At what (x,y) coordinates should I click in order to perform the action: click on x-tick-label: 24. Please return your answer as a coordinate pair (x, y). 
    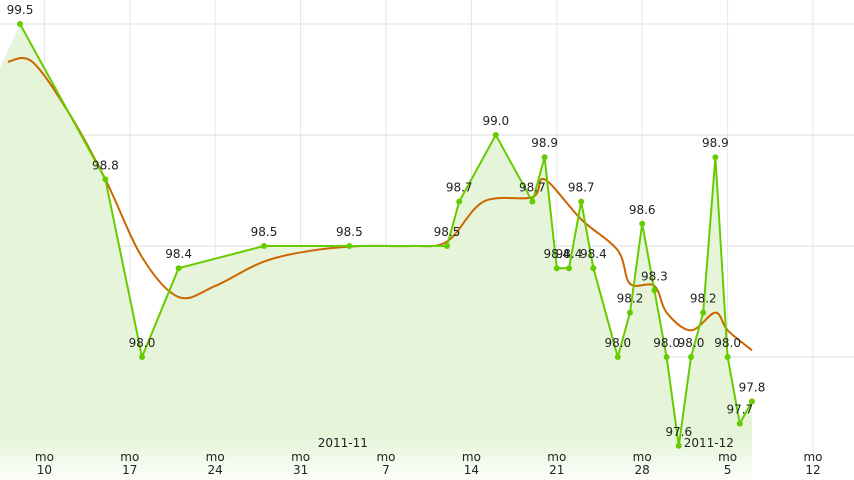
    Looking at the image, I should click on (215, 470).